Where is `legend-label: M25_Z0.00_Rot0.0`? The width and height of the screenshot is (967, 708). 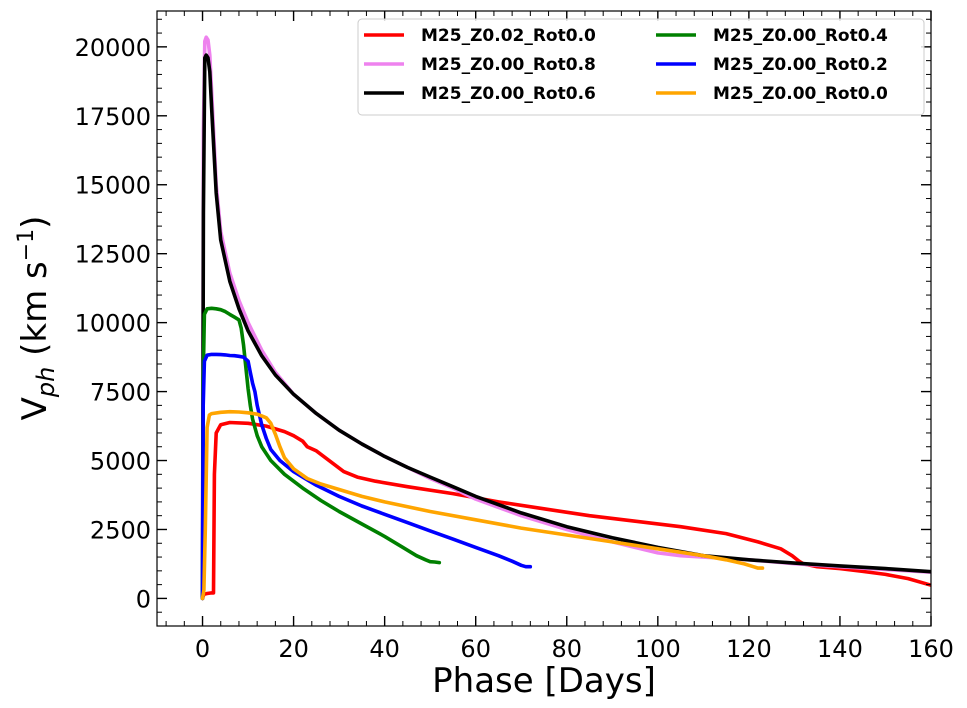 legend-label: M25_Z0.00_Rot0.0 is located at coordinates (800, 94).